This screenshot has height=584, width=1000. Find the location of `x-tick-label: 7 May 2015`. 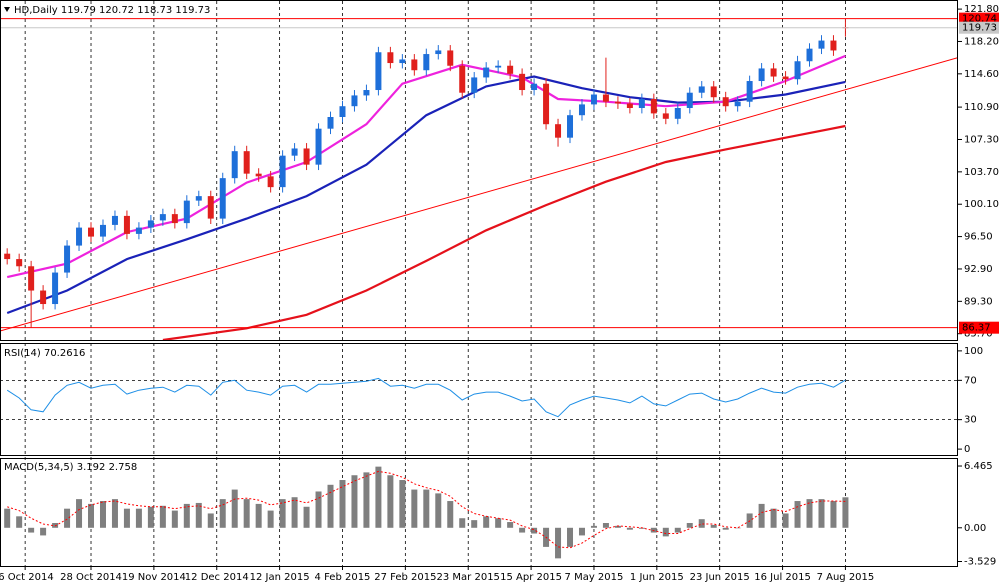

x-tick-label: 7 May 2015 is located at coordinates (594, 577).